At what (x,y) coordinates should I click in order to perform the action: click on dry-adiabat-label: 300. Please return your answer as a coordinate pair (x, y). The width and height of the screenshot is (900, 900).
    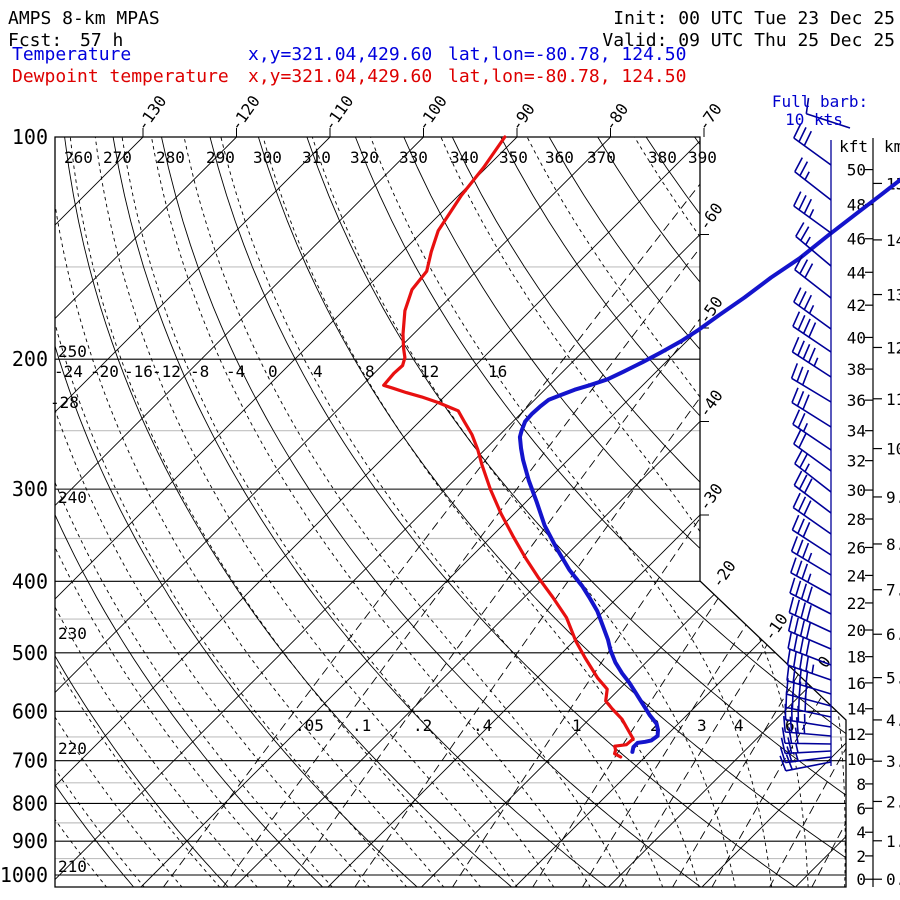
    Looking at the image, I should click on (267, 157).